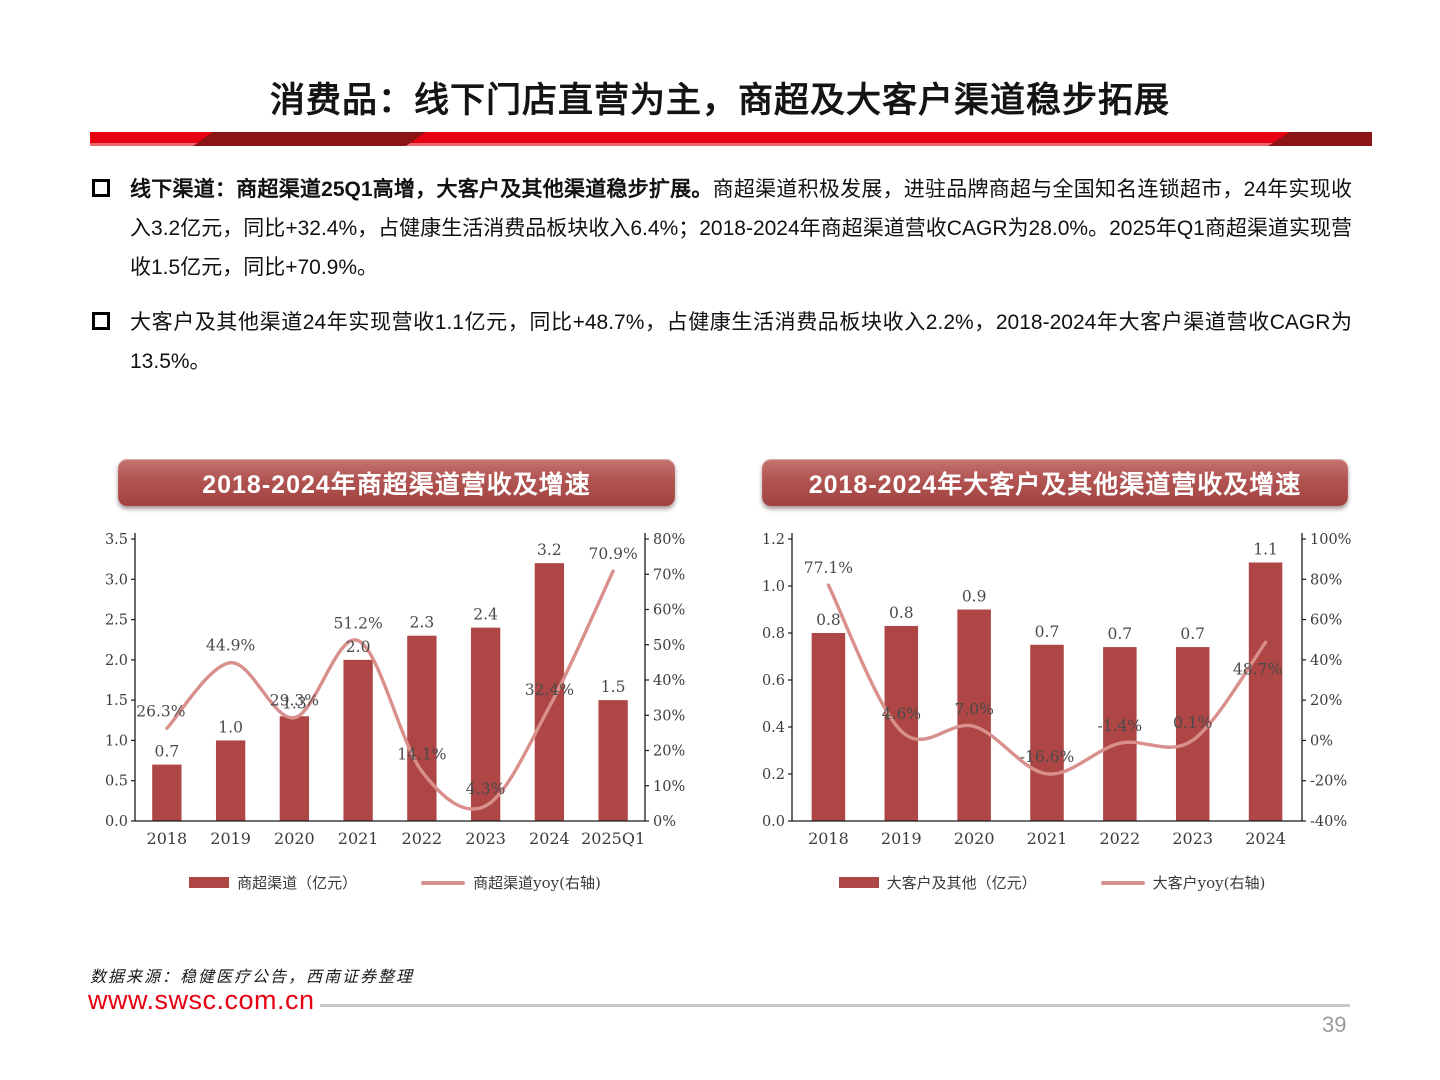  What do you see at coordinates (116, 782) in the screenshot?
I see `svg-text: 0.5` at bounding box center [116, 782].